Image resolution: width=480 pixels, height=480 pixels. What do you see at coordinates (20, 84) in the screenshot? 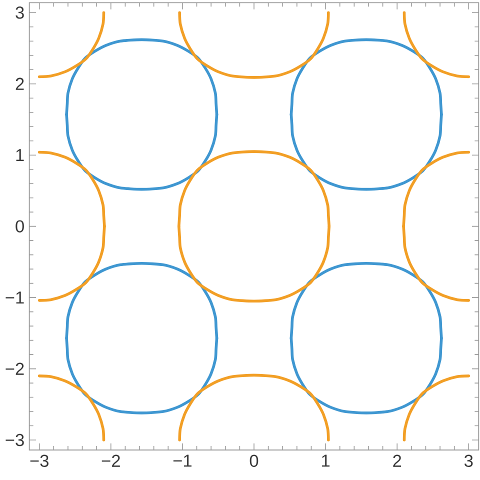
I see `y-tick-label: 2` at bounding box center [20, 84].